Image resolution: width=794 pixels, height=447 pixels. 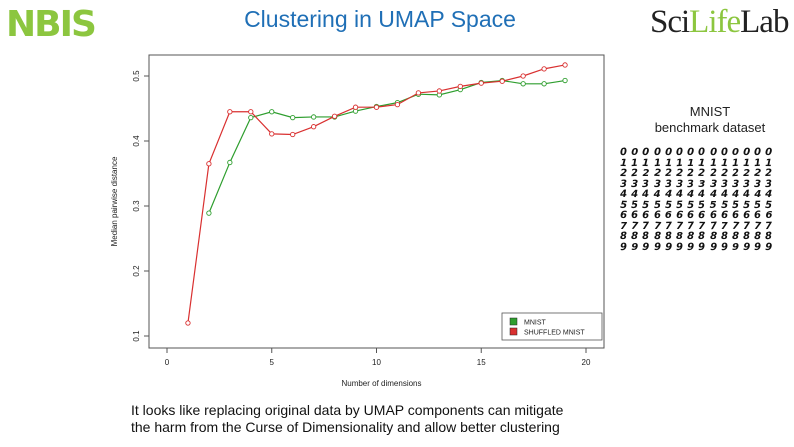 I want to click on x-tick-label: 5, so click(x=272, y=362).